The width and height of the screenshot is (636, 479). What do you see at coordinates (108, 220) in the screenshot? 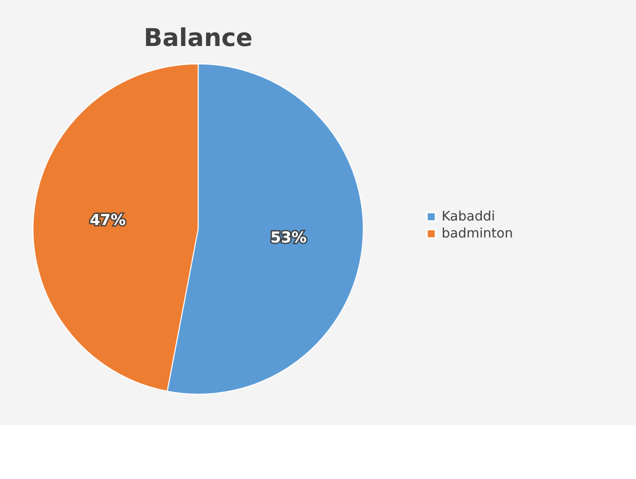
I see `data-label: 47%` at bounding box center [108, 220].